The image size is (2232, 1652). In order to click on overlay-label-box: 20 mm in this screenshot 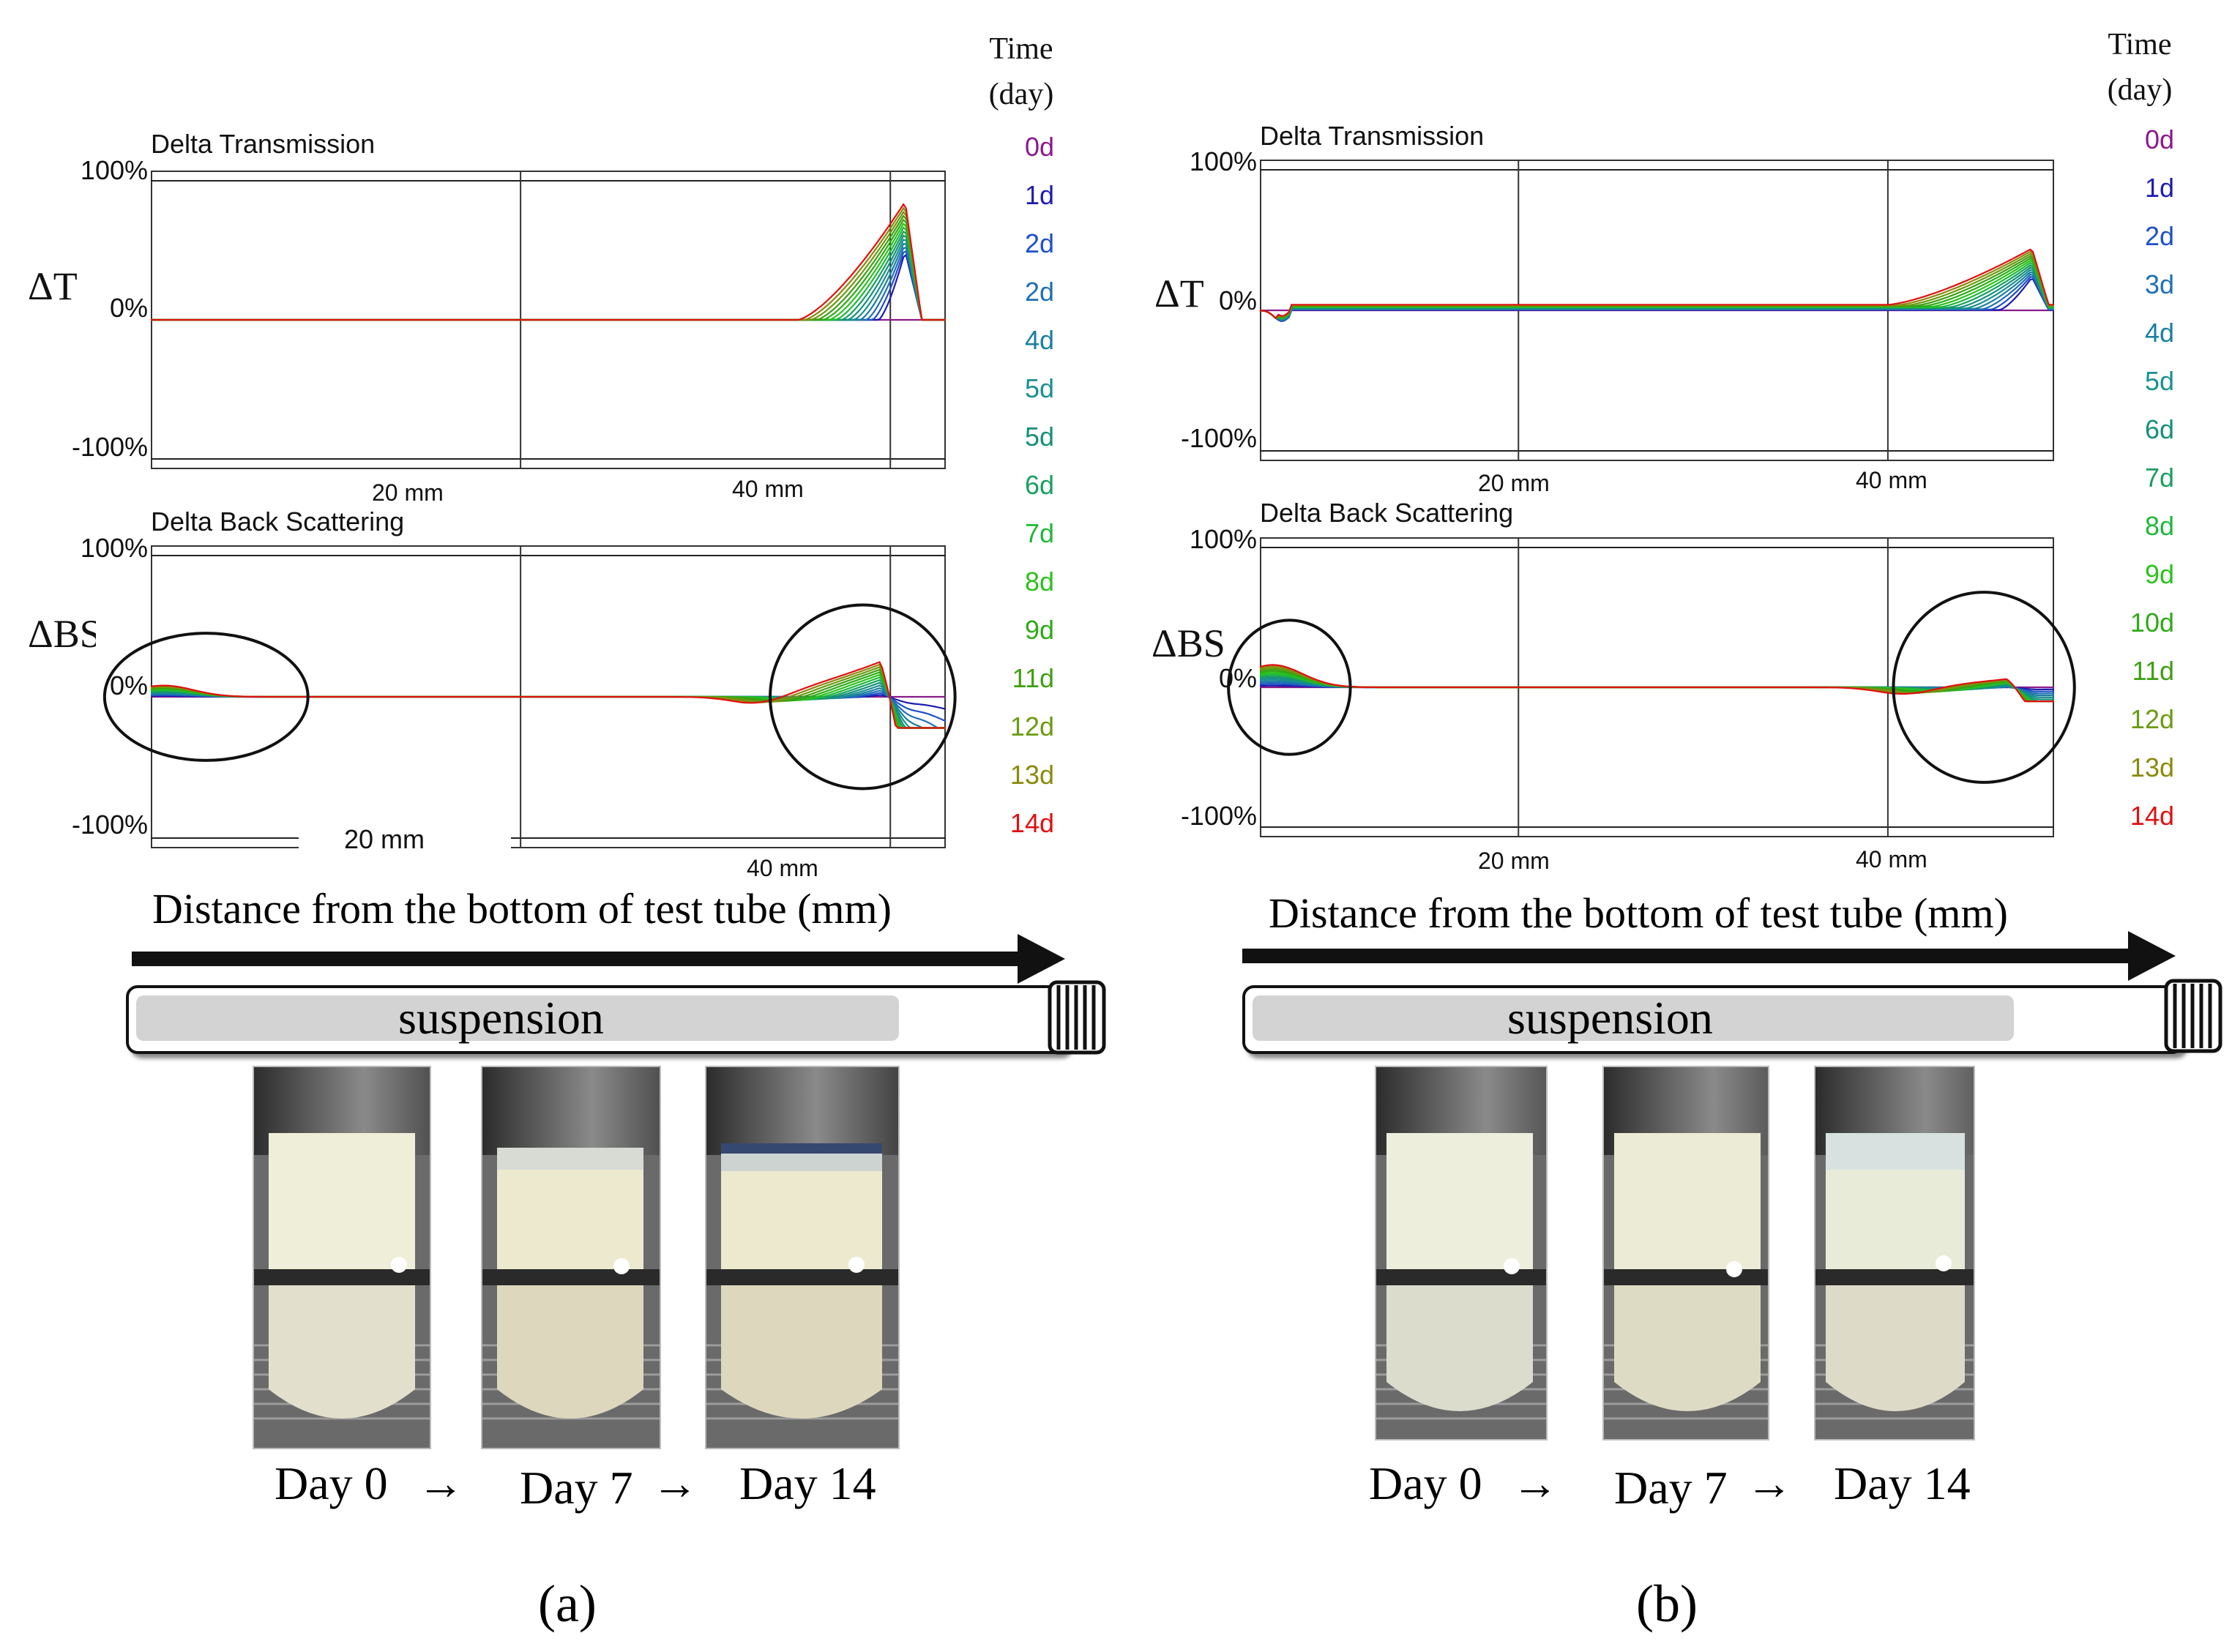, I will do `click(405, 831)`.